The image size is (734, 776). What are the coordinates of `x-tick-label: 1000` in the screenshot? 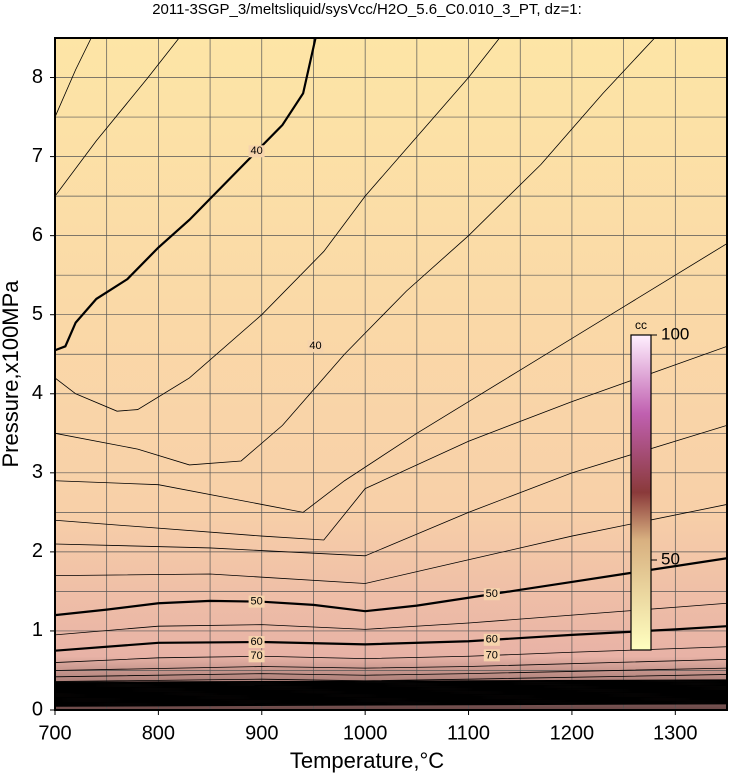 It's located at (365, 733).